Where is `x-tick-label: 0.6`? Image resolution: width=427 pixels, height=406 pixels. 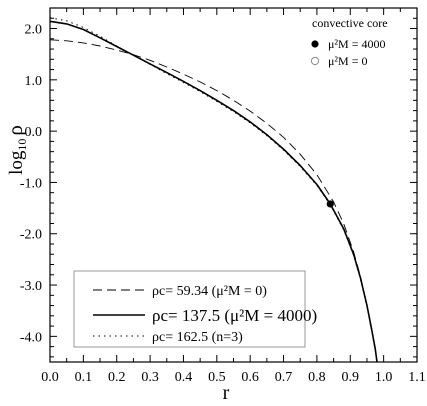 x-tick-label: 0.6 is located at coordinates (250, 377).